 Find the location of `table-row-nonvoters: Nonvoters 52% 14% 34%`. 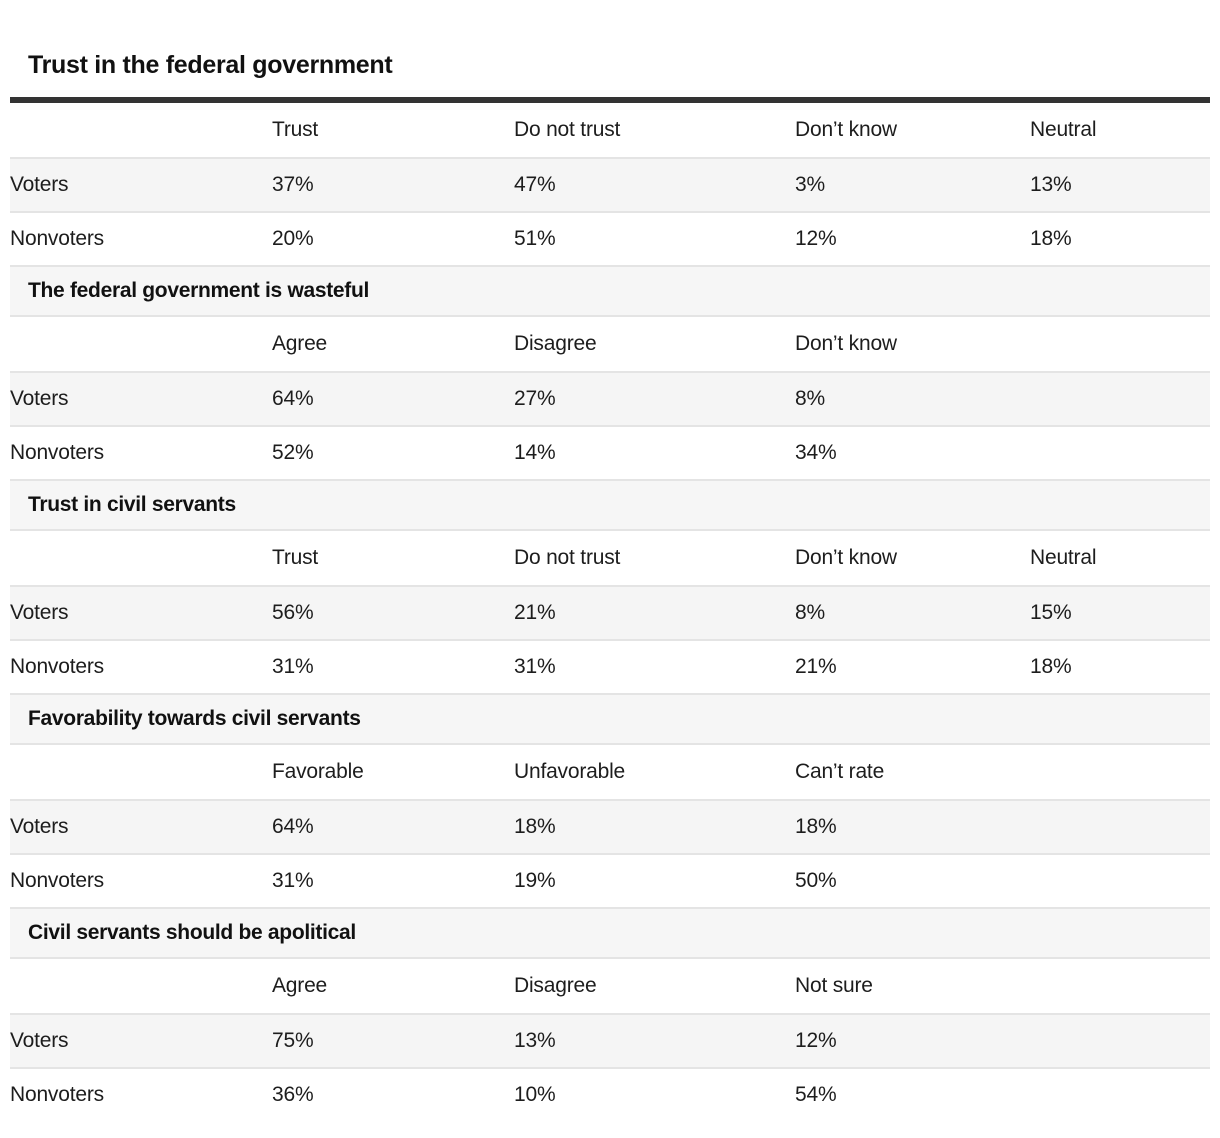

table-row-nonvoters: Nonvoters 52% 14% 34% is located at coordinates (610, 452).